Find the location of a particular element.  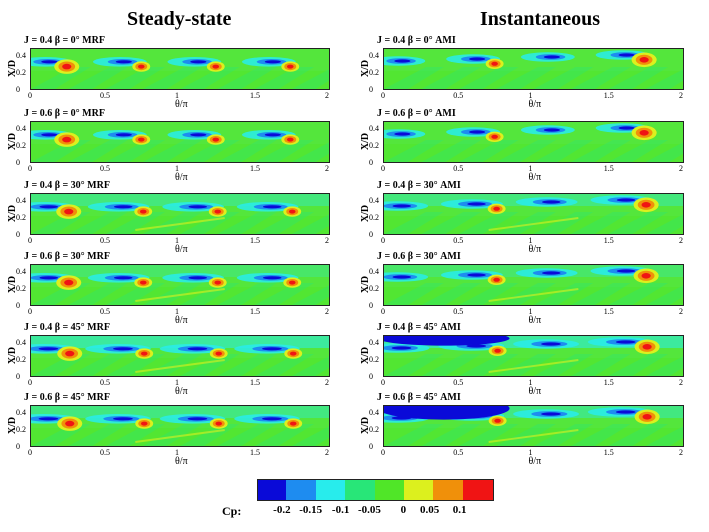

panel-label: J = 0.6 β = 30° MRF is located at coordinates (67, 256).